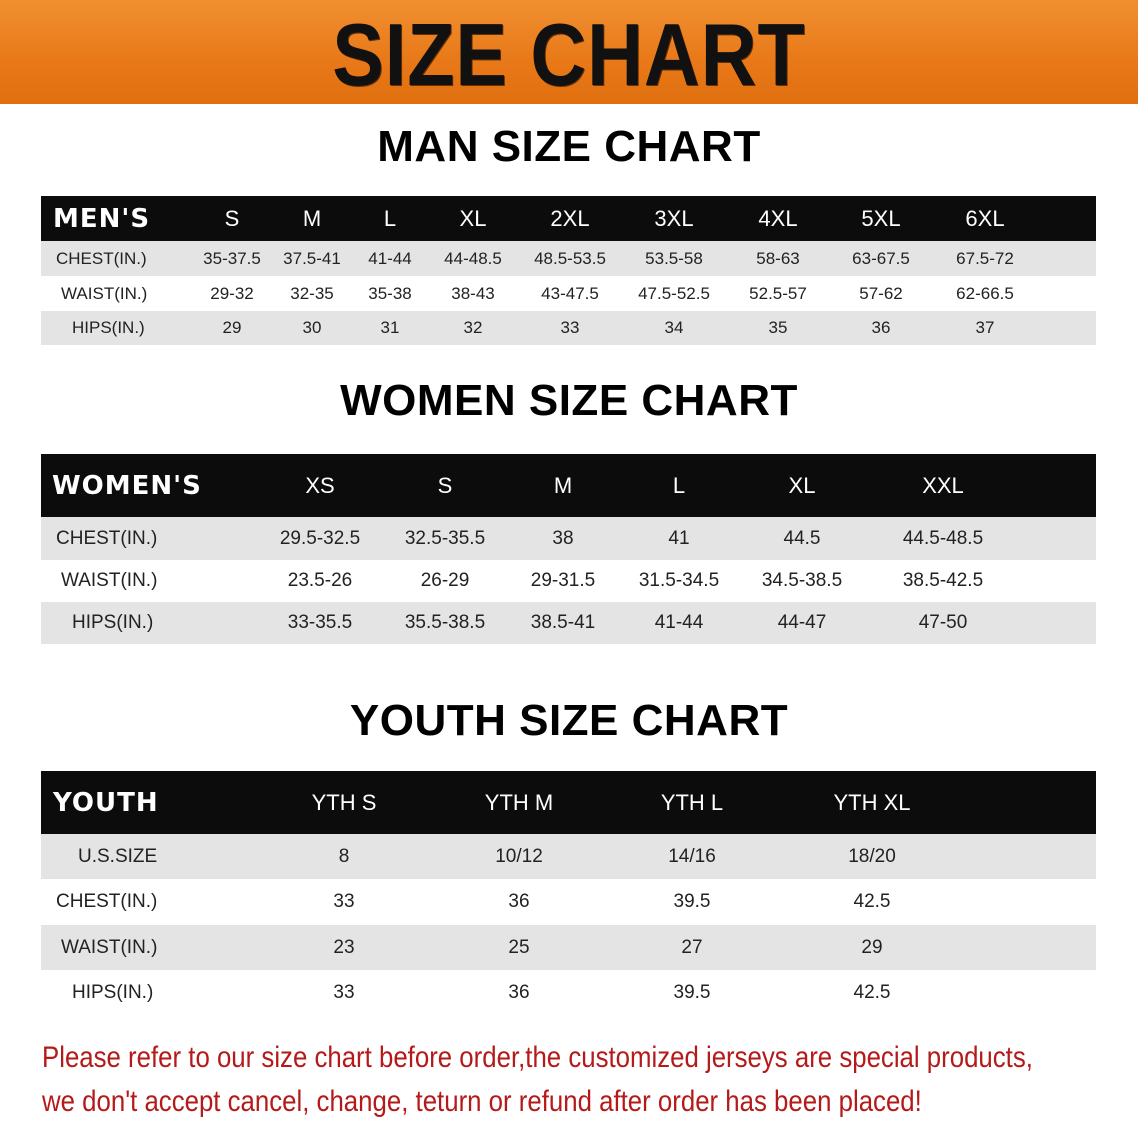  Describe the element at coordinates (674, 327) in the screenshot. I see `men-table-cell: 34` at that location.